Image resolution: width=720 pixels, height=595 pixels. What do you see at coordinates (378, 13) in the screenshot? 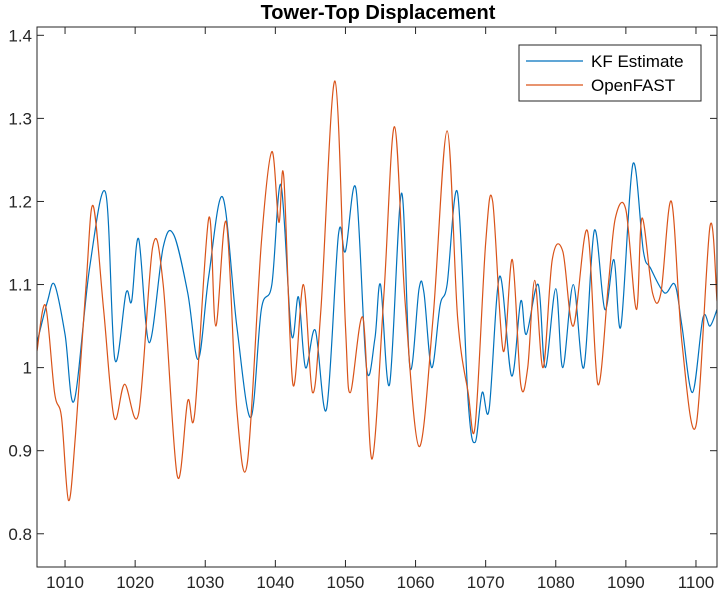
I see `chart-title: Tower-Top Displacement` at bounding box center [378, 13].